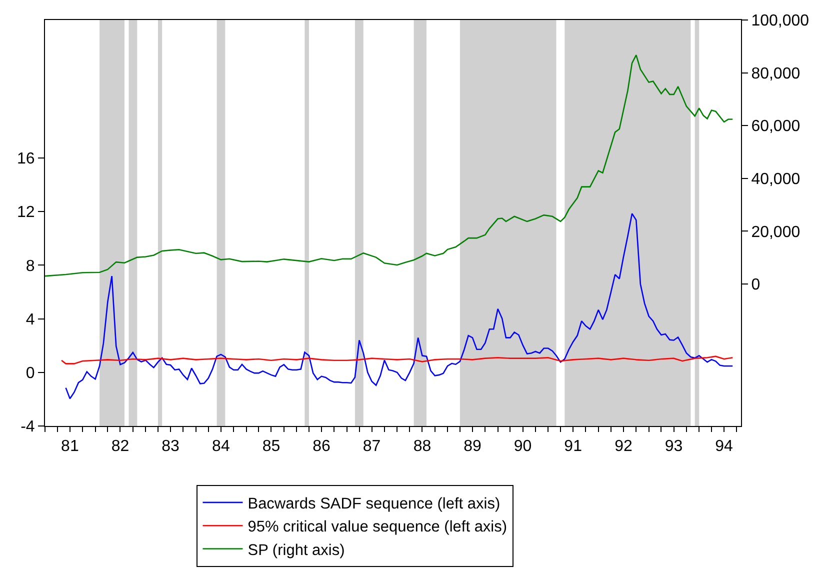  Describe the element at coordinates (296, 550) in the screenshot. I see `legend-label: SP (right axis)` at that location.